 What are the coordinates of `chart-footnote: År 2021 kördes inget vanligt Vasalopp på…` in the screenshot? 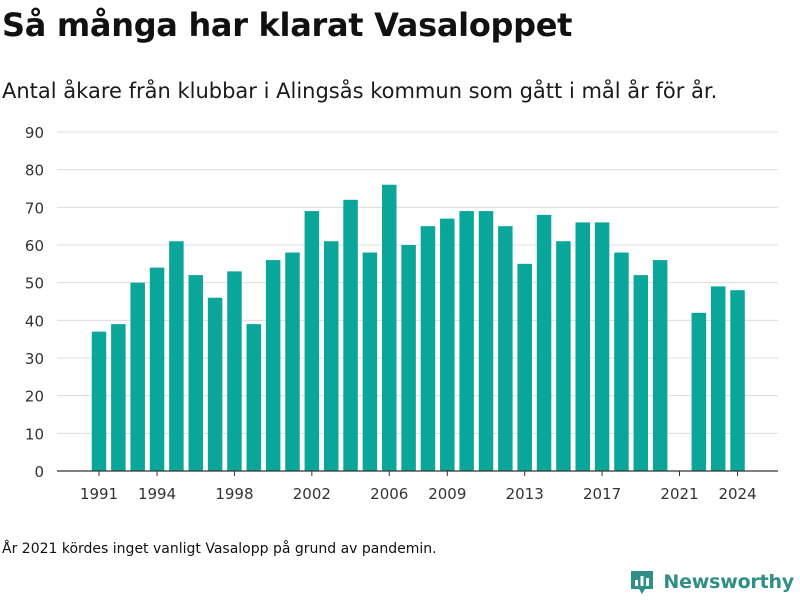 It's located at (219, 549).